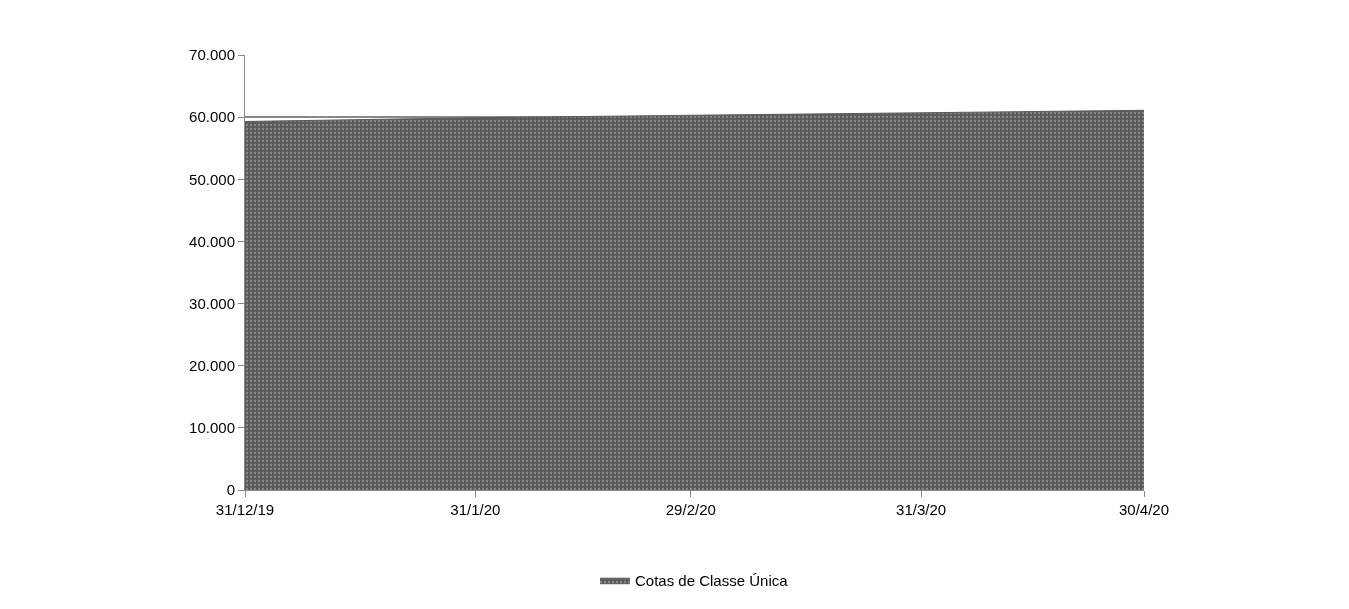 Image resolution: width=1349 pixels, height=609 pixels. I want to click on x-tick-label: 31/1/20, so click(475, 509).